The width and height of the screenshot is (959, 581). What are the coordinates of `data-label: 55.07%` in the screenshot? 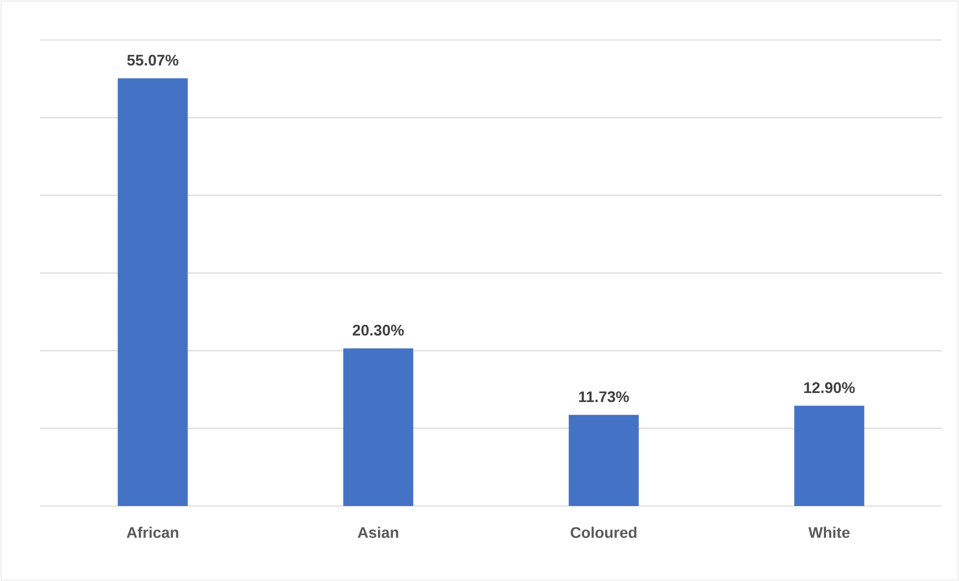 It's located at (152, 60).